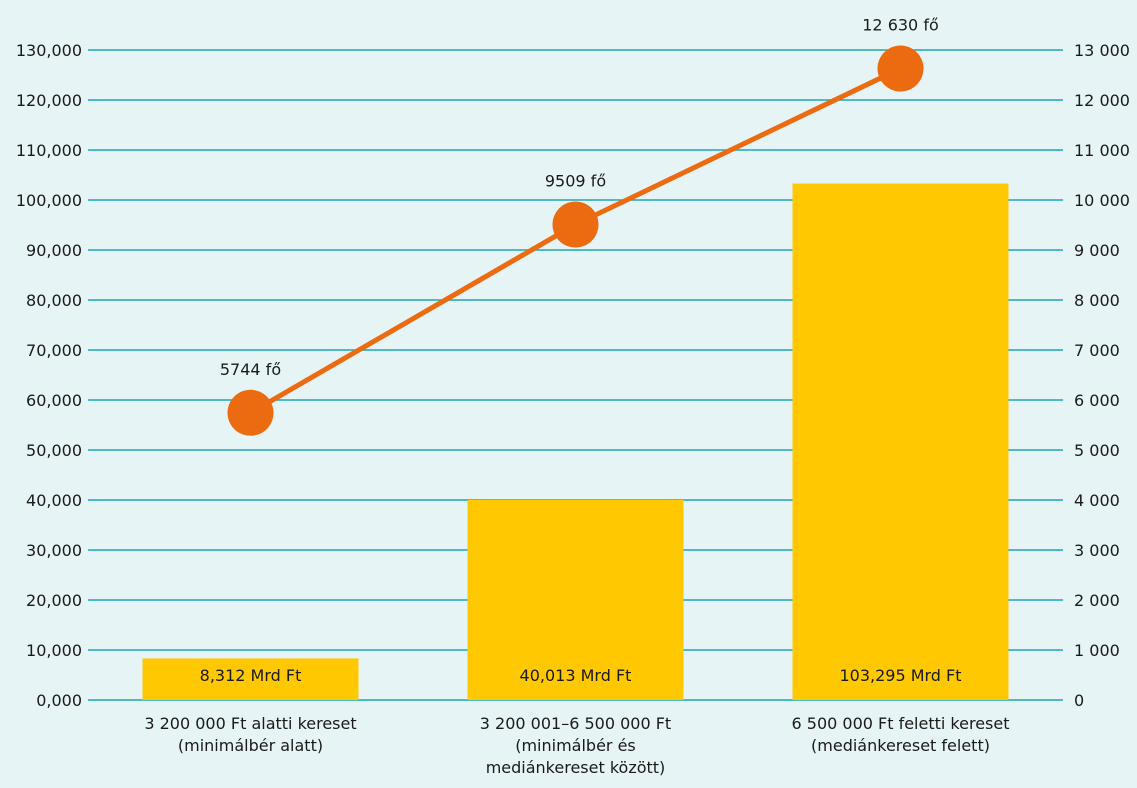 This screenshot has height=788, width=1137. Describe the element at coordinates (1097, 300) in the screenshot. I see `right-tick-label: 8 000` at that location.